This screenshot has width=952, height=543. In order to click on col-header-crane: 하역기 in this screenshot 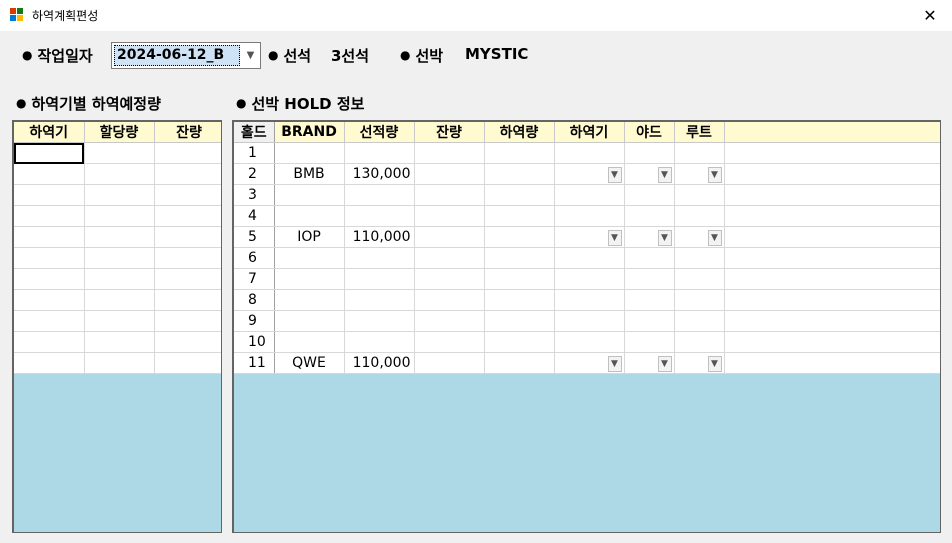, I will do `click(589, 132)`.